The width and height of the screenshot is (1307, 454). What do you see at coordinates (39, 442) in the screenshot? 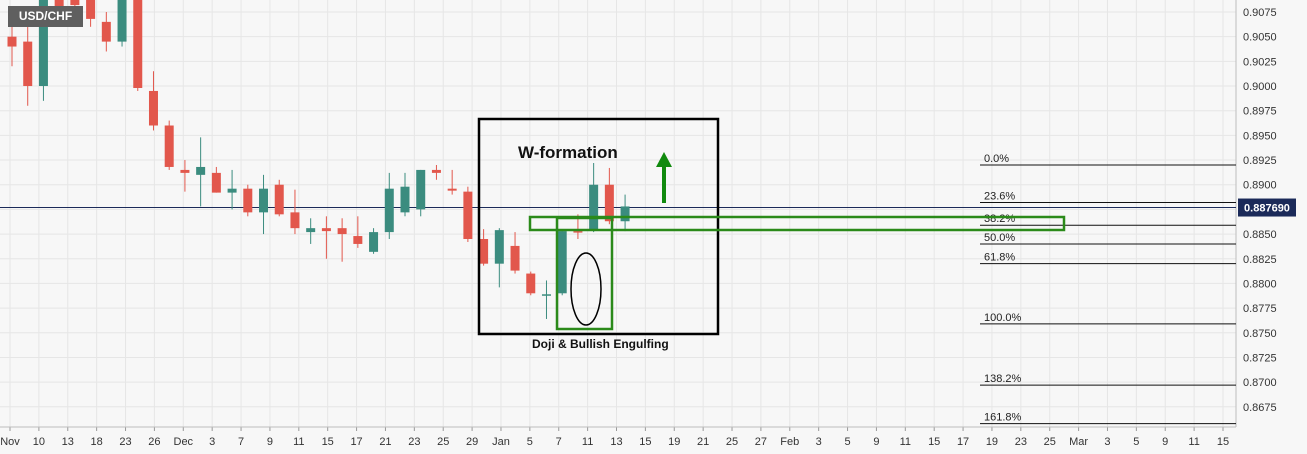
I see `x-tick-label: 10` at bounding box center [39, 442].